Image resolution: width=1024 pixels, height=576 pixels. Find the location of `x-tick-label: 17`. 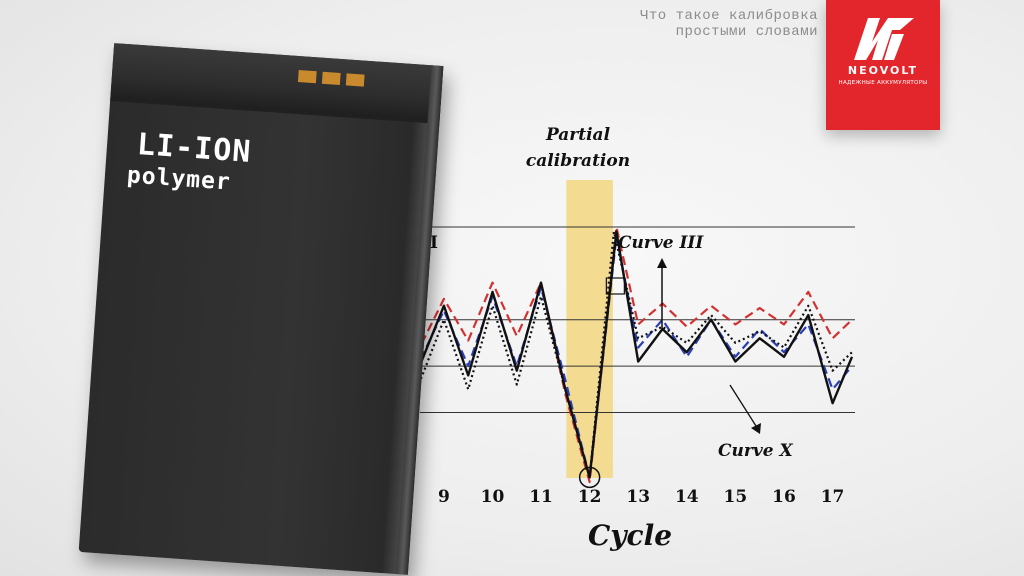

x-tick-label: 17 is located at coordinates (833, 497).